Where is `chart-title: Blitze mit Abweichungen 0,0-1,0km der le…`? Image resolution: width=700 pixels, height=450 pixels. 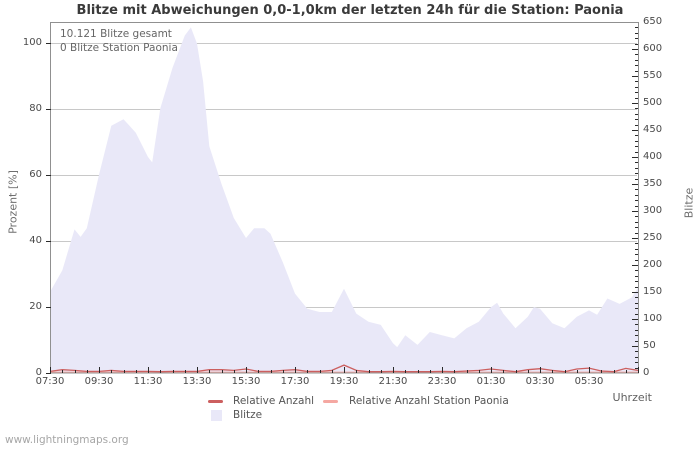
chart-title: Blitze mit Abweichungen 0,0-1,0km der le… is located at coordinates (350, 10).